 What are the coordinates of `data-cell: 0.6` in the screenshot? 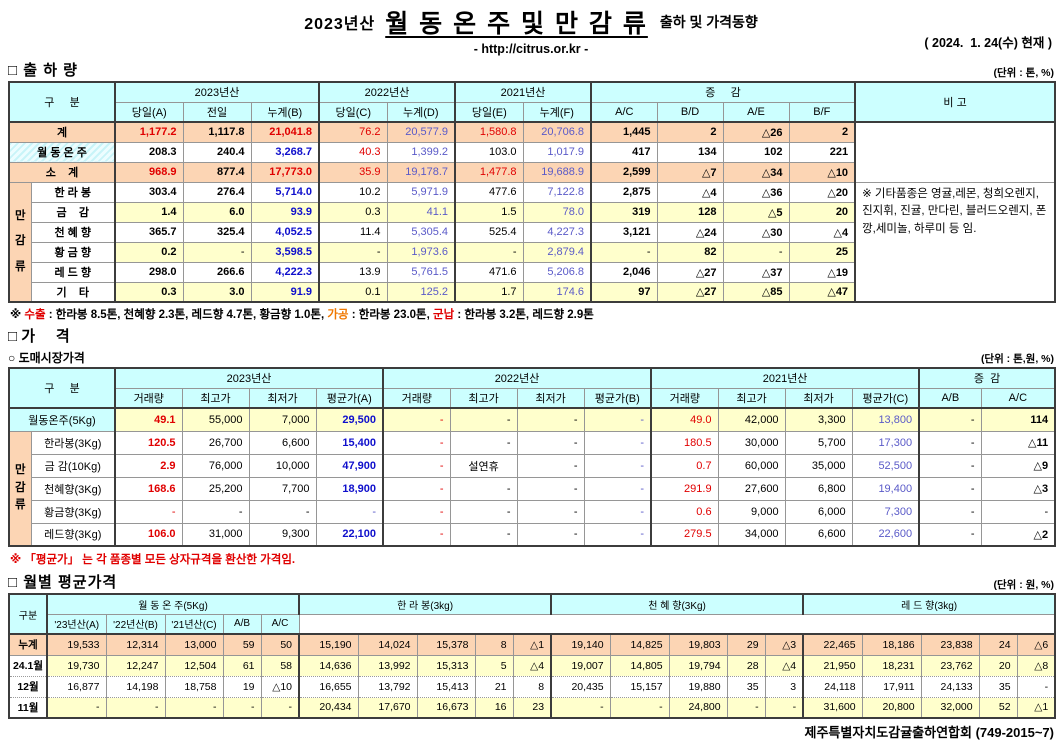 It's located at (684, 511).